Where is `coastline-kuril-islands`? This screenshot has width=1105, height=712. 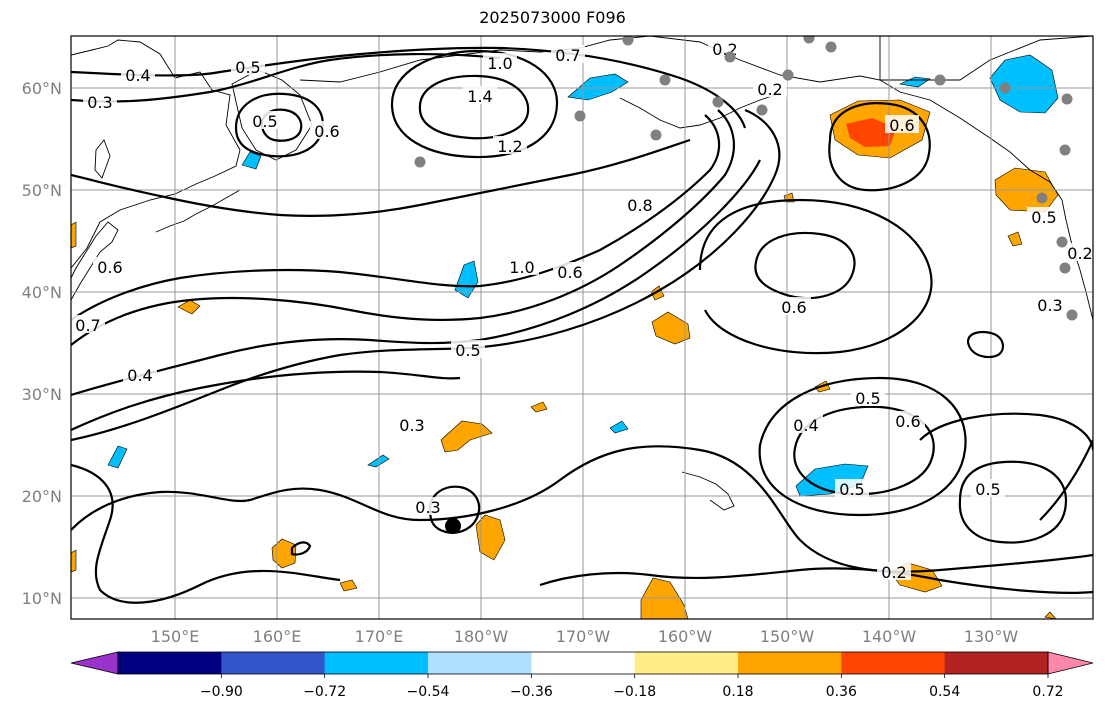 coastline-kuril-islands is located at coordinates (198, 211).